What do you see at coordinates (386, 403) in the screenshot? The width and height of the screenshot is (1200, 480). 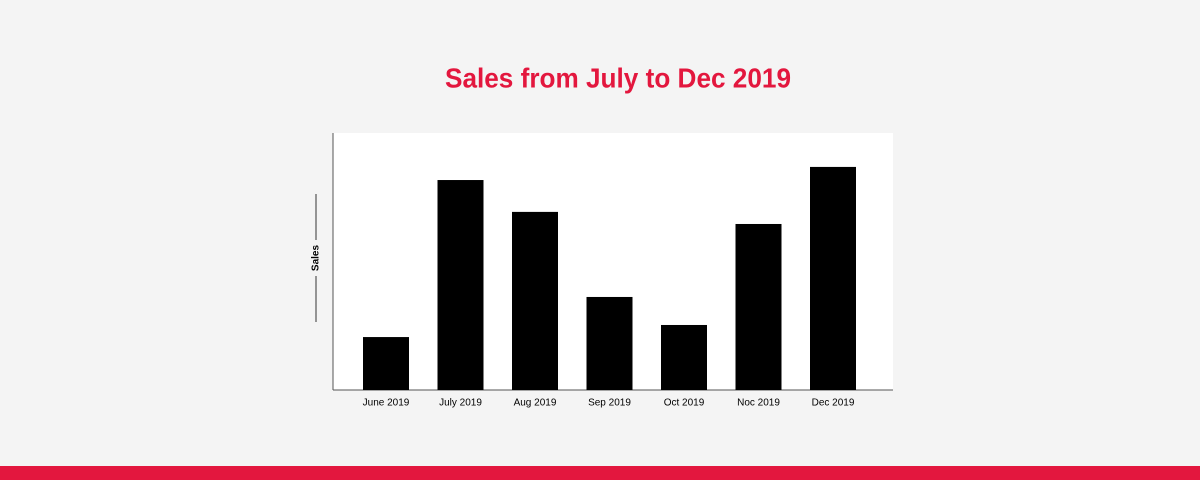 I see `x-tick-label: June 2019` at bounding box center [386, 403].